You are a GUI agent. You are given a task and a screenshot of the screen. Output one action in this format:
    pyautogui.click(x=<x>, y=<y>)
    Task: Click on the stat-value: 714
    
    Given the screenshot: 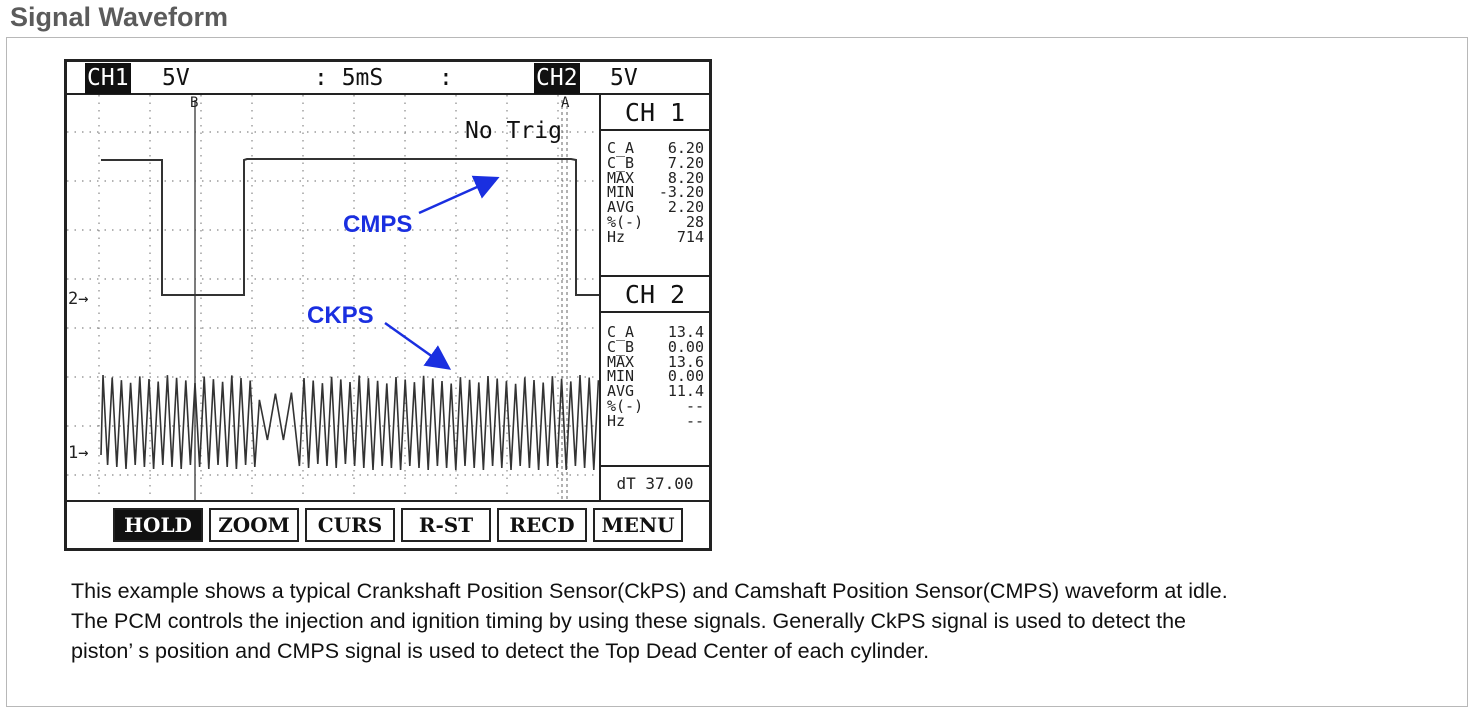 What is the action you would take?
    pyautogui.click(x=690, y=236)
    